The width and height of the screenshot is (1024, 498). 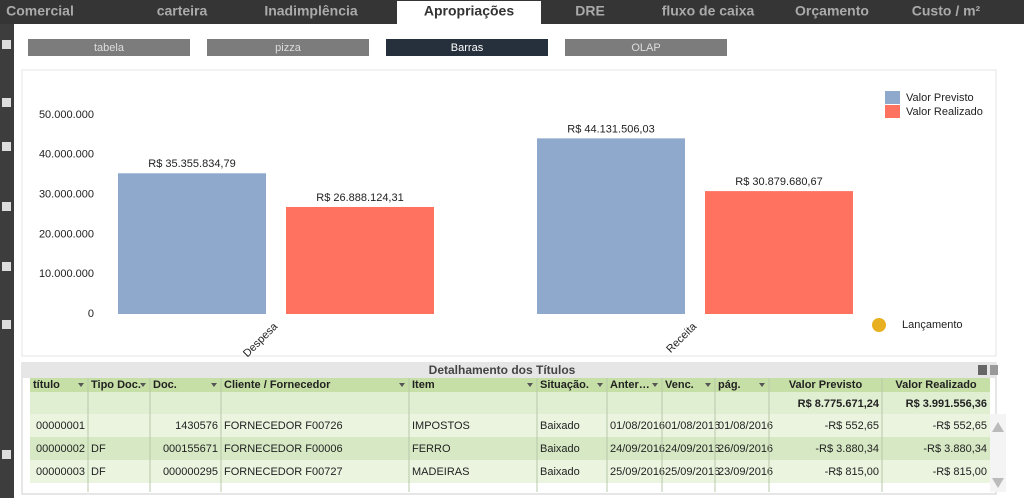 What do you see at coordinates (66, 155) in the screenshot?
I see `y-tick-label: 40.000.000` at bounding box center [66, 155].